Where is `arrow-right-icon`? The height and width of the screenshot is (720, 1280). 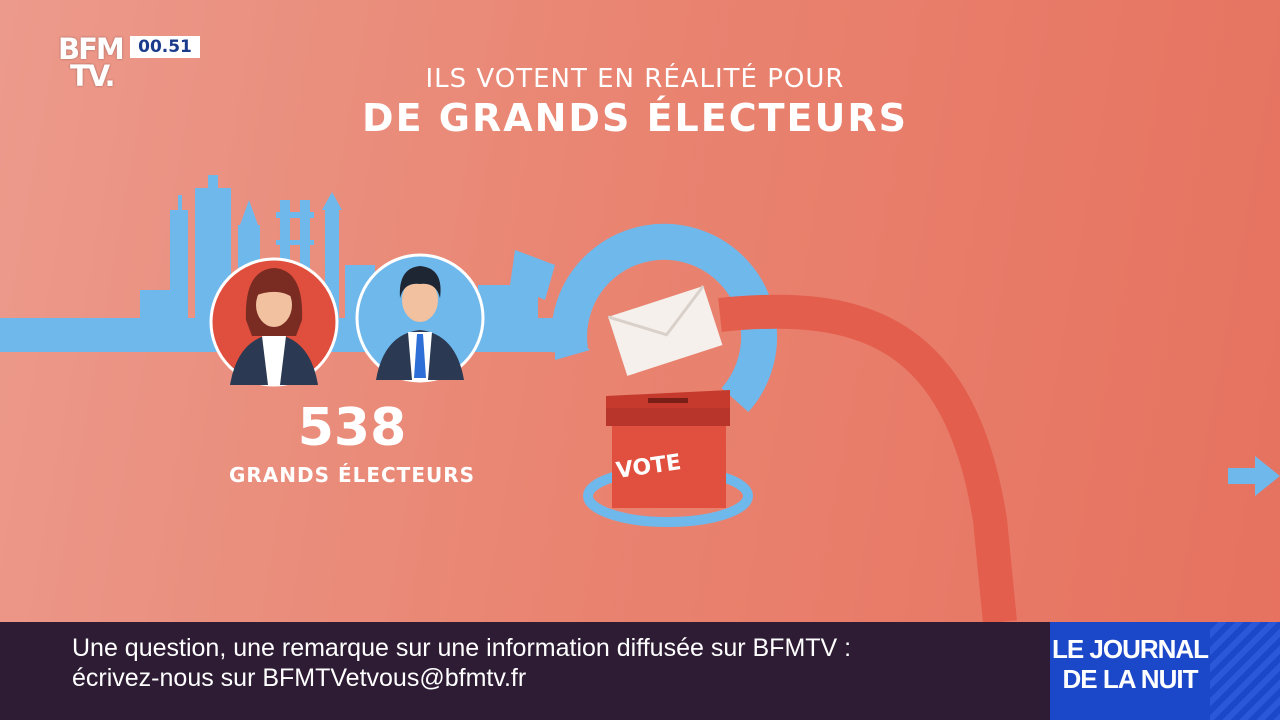 arrow-right-icon is located at coordinates (1254, 476).